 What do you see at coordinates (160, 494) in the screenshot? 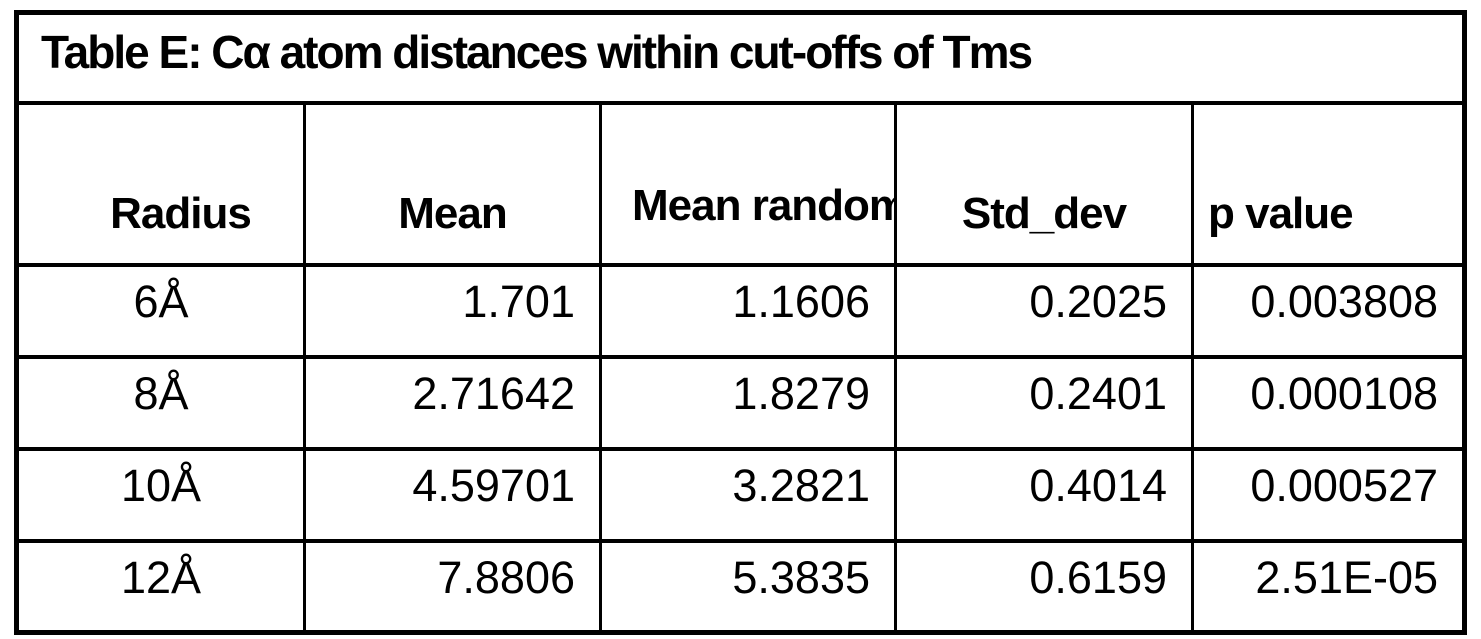
I see `cell-radius: 10Å` at bounding box center [160, 494].